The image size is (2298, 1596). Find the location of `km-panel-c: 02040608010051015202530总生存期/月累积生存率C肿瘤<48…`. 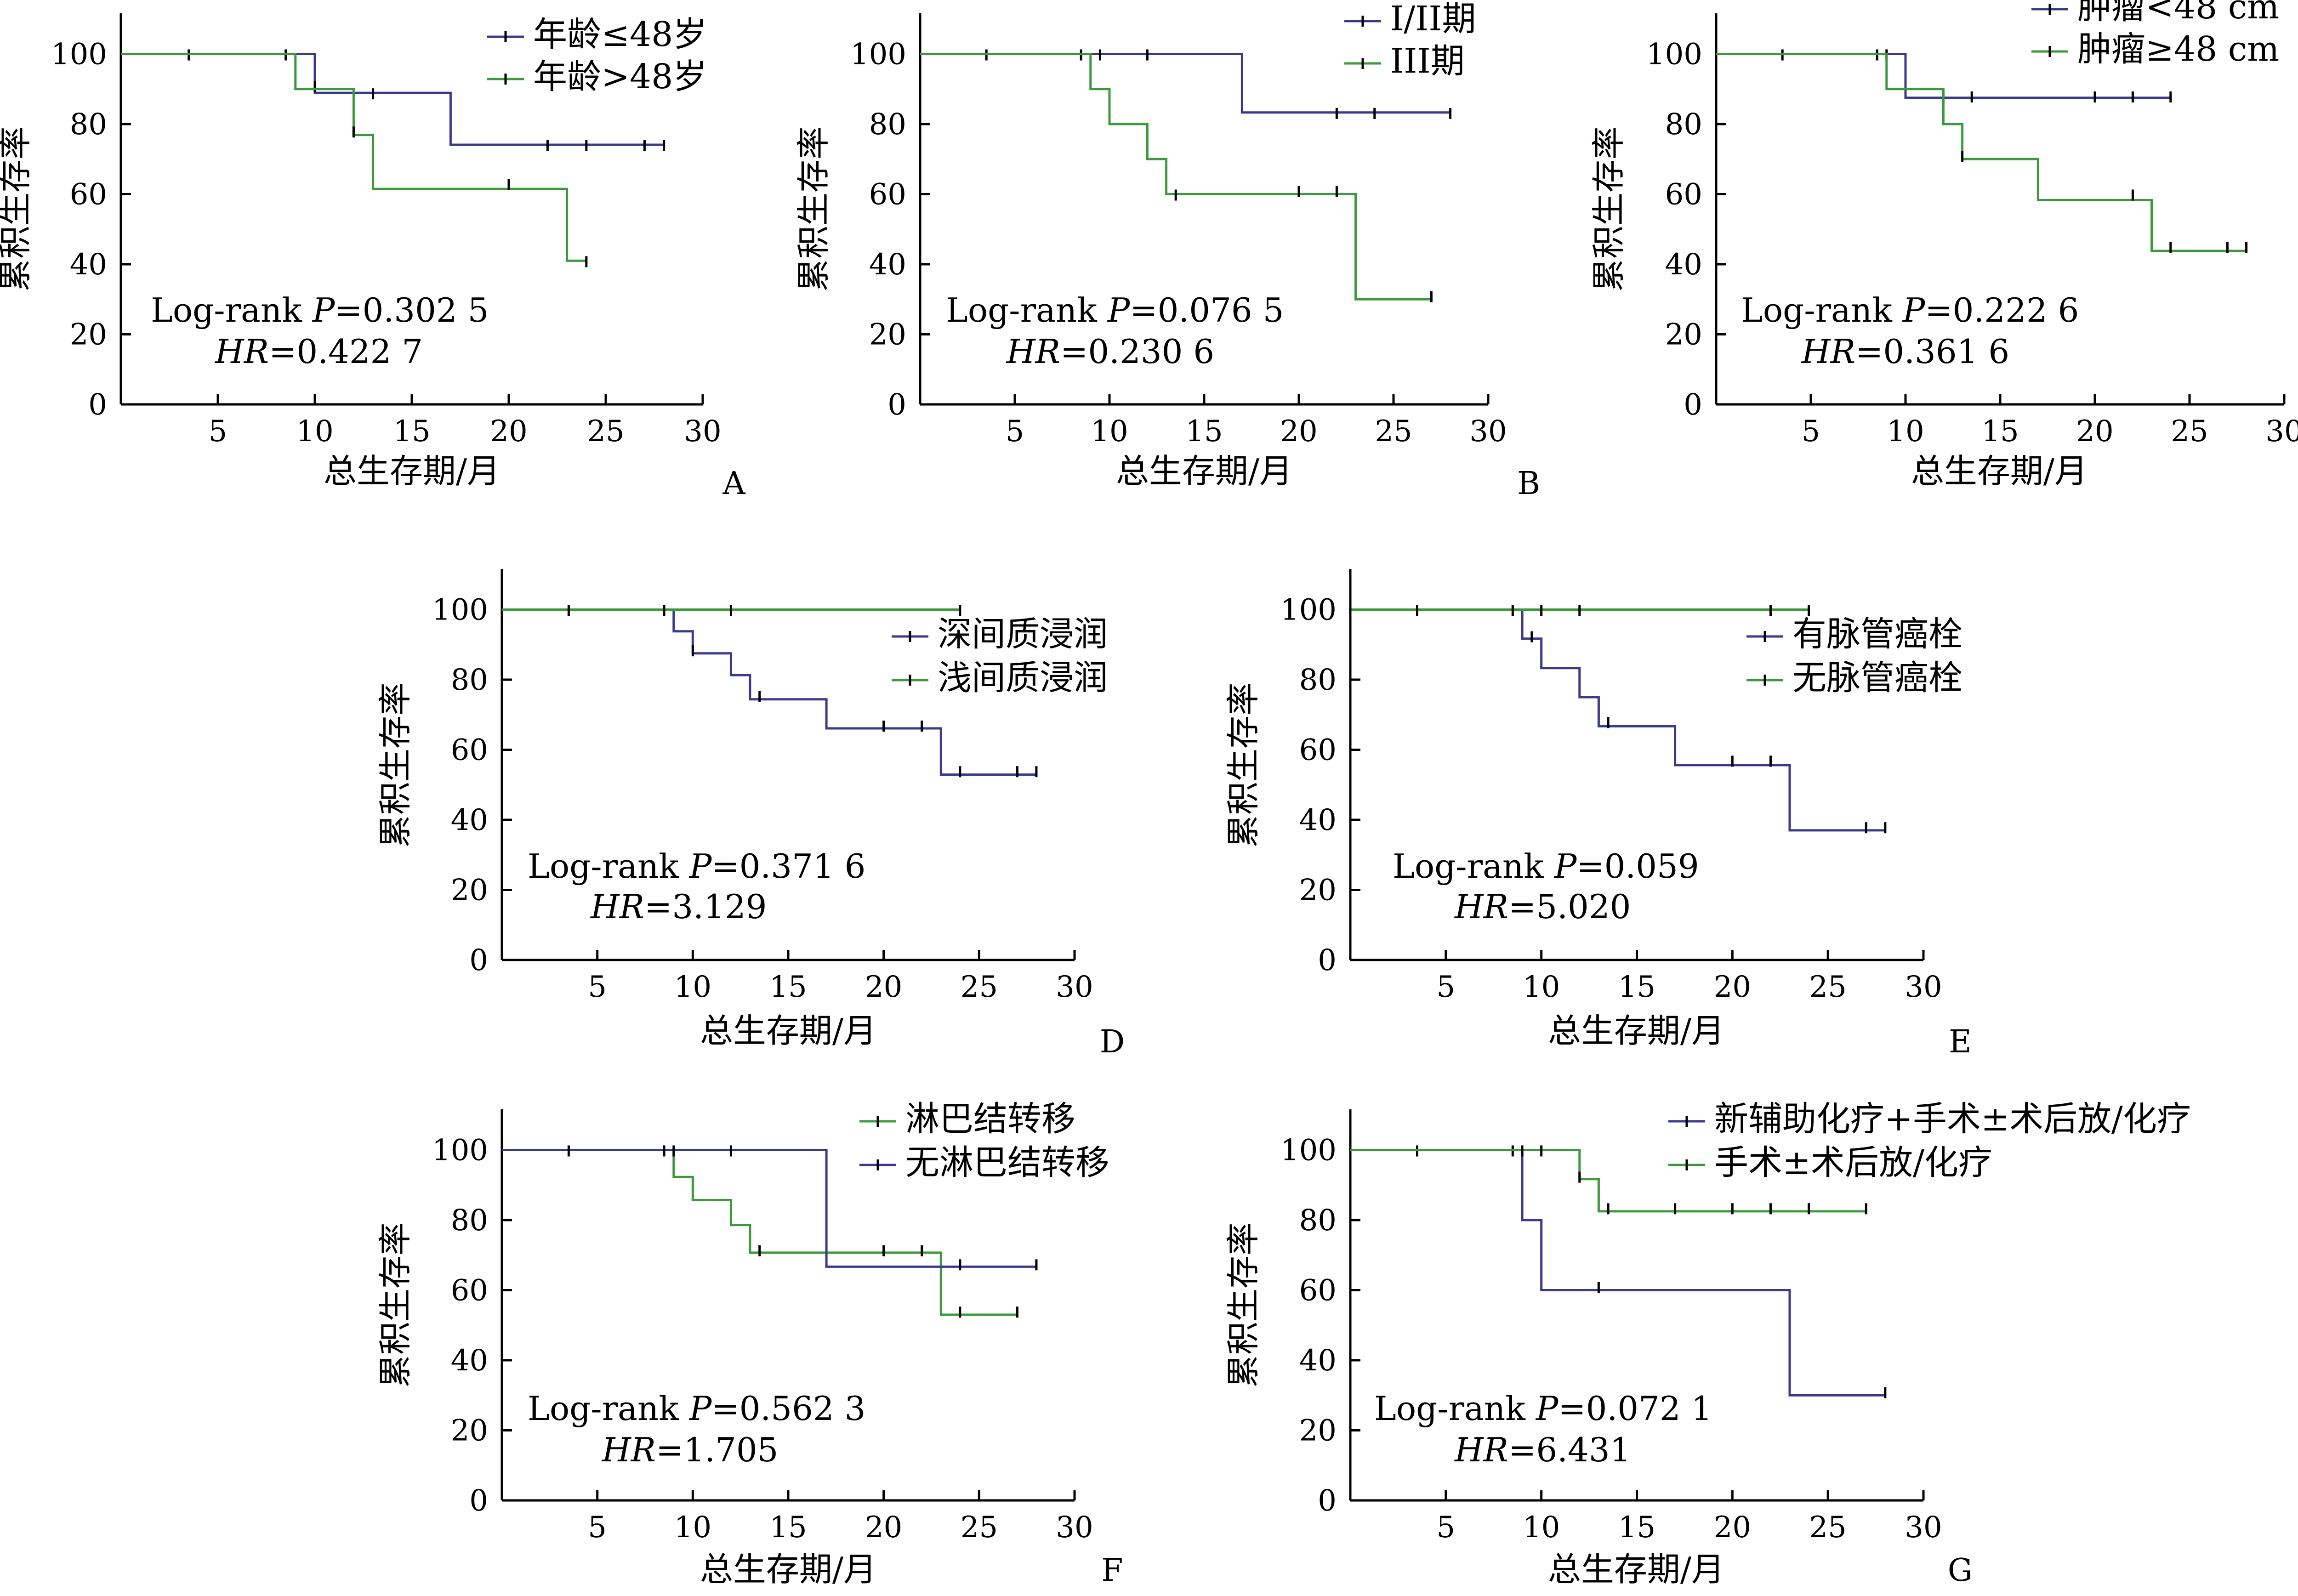

km-panel-c: 02040608010051015202530总生存期/月累积生存率C肿瘤<48… is located at coordinates (1943, 245).